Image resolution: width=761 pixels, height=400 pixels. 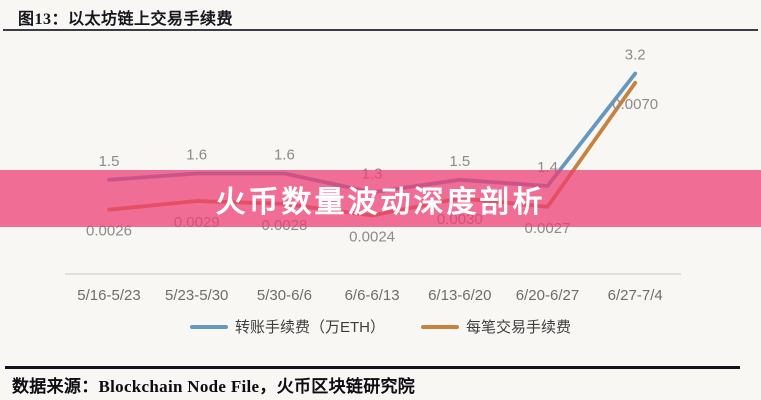 What do you see at coordinates (635, 295) in the screenshot?
I see `x-tick-label: 6/27-7/4` at bounding box center [635, 295].